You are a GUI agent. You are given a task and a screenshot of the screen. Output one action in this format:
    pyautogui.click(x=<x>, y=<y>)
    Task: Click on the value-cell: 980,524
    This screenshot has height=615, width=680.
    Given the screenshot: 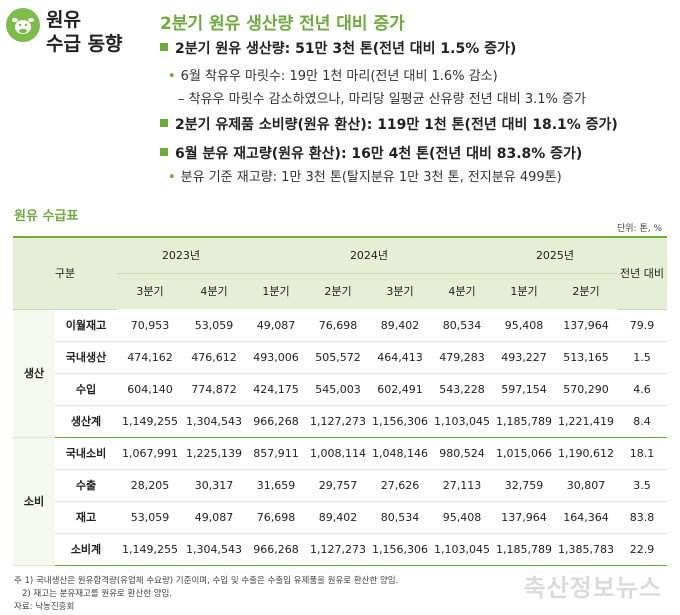 What is the action you would take?
    pyautogui.click(x=462, y=453)
    